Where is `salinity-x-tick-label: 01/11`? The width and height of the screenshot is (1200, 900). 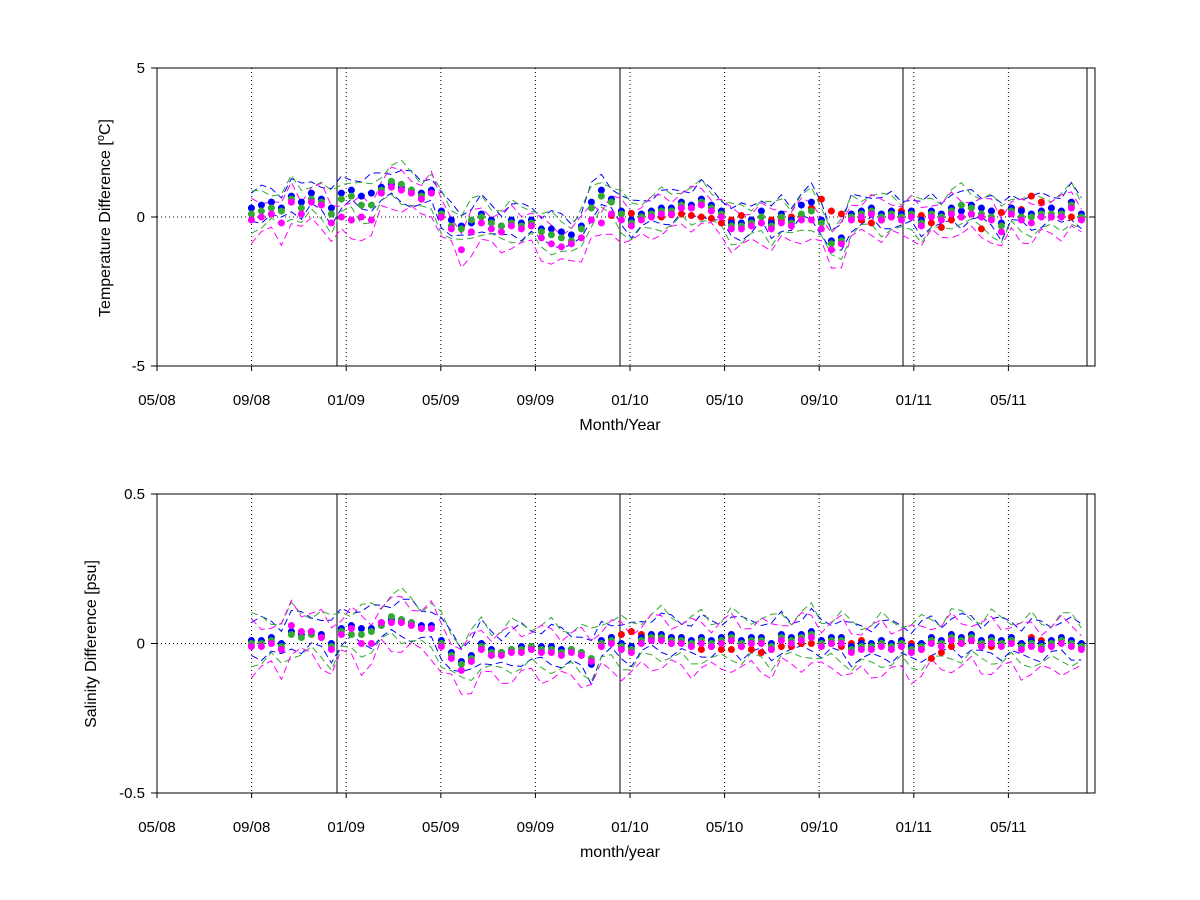
salinity-x-tick-label: 01/11 is located at coordinates (914, 827).